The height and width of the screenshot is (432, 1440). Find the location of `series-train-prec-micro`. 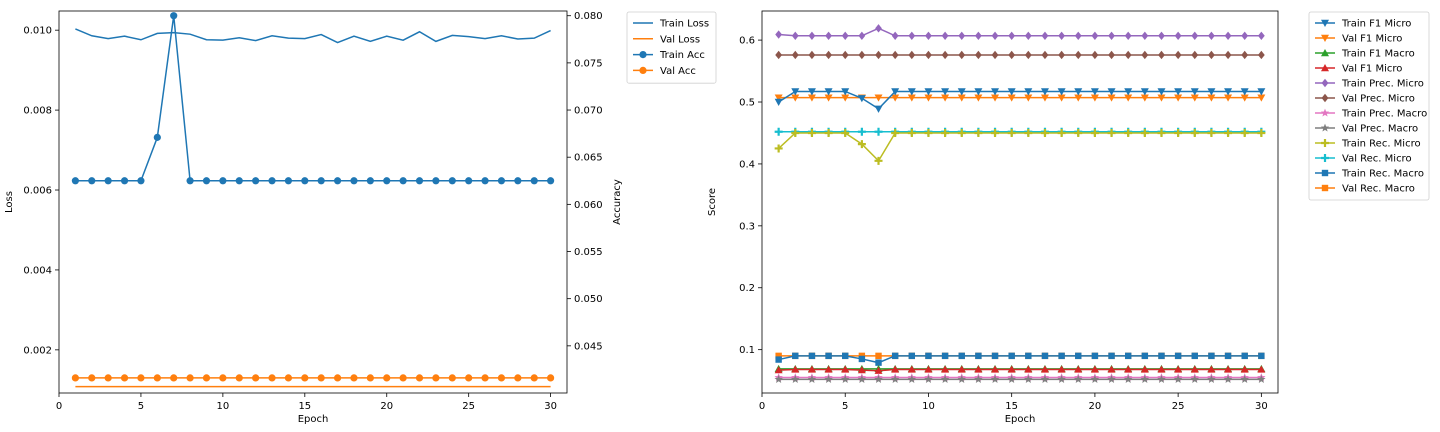

series-train-prec-micro is located at coordinates (1020, 32).